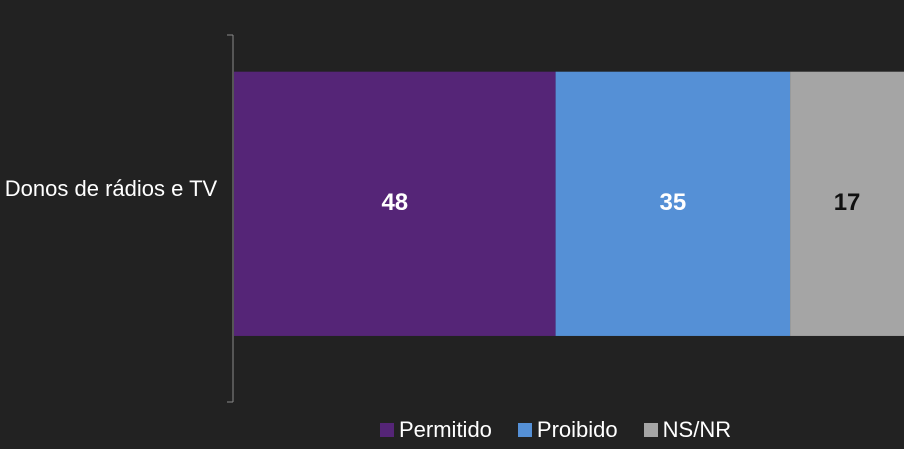  I want to click on legend-label: Proibido, so click(577, 429).